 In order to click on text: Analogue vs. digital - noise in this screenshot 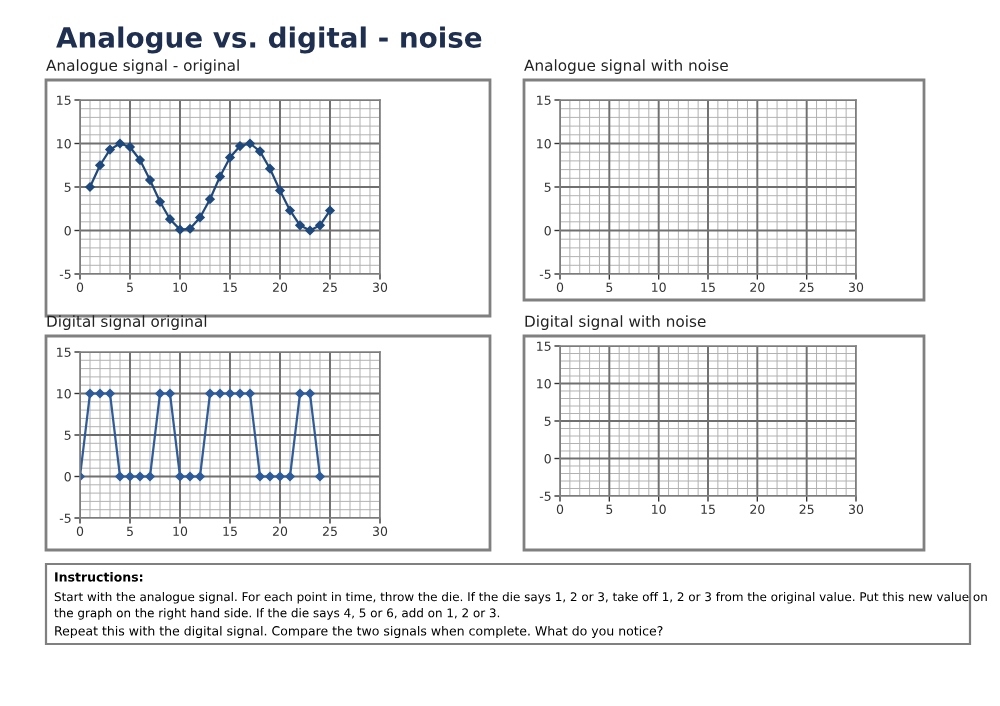, I will do `click(269, 40)`.